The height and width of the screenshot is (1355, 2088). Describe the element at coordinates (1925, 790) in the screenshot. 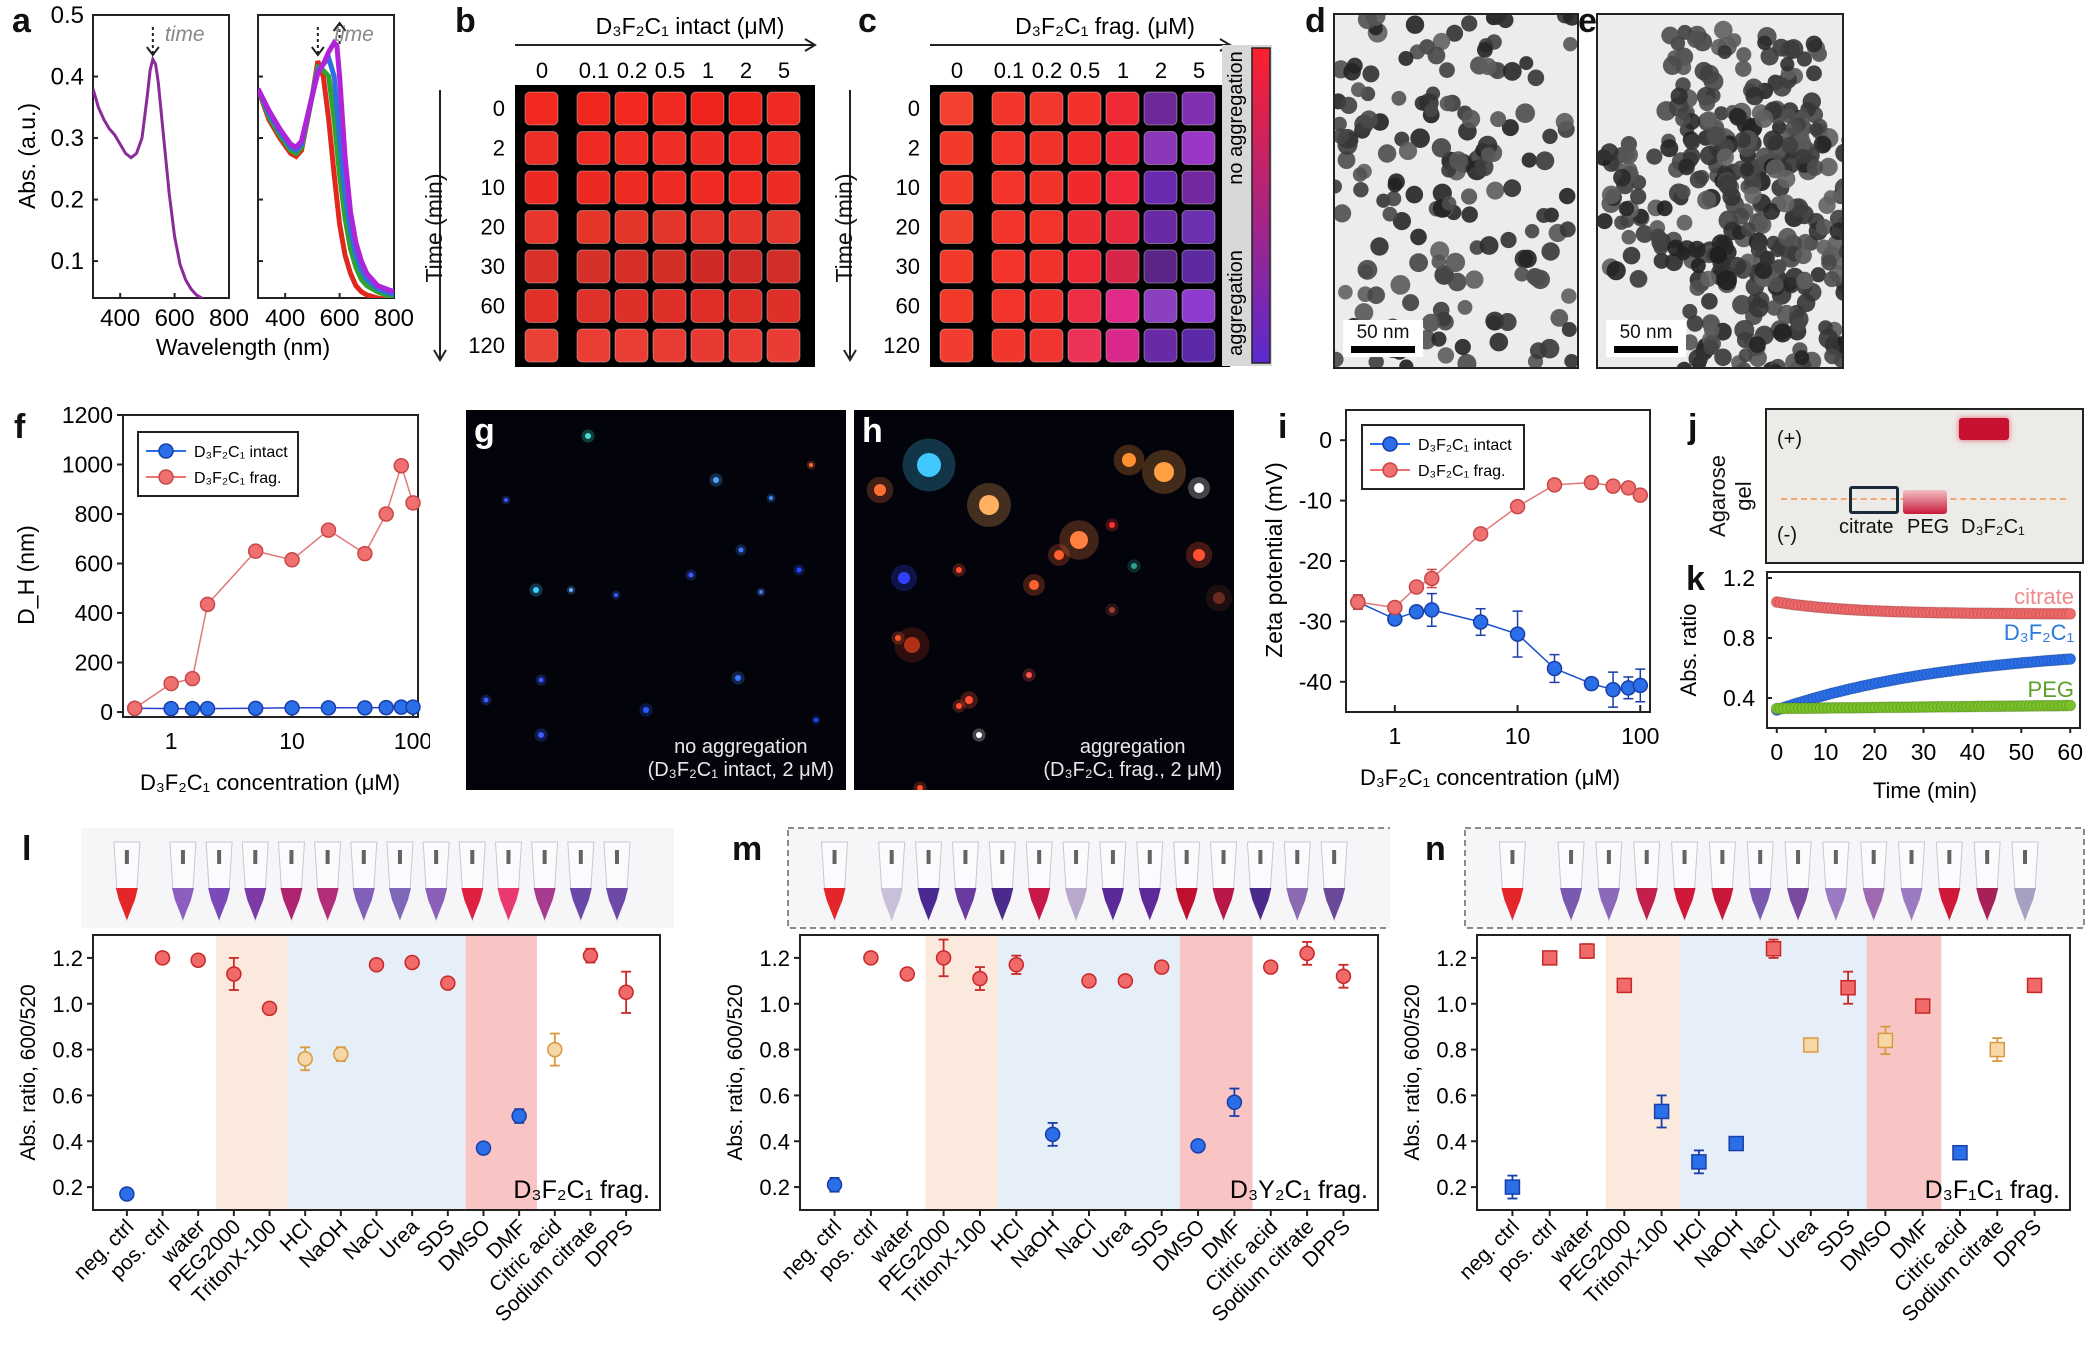

I see `x-axis-label-k: Time (min)` at that location.